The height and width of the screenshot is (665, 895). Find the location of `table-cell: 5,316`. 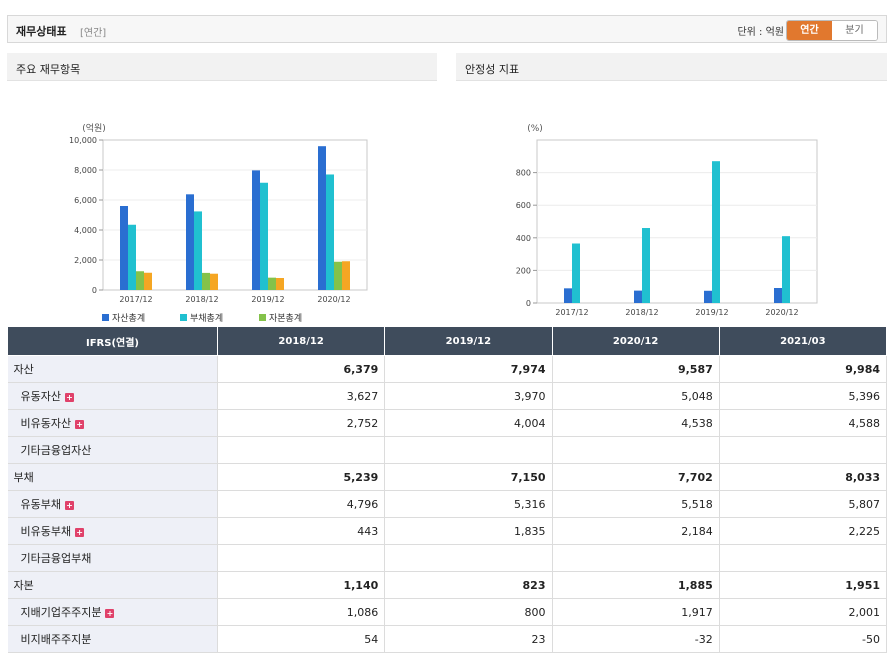

table-cell: 5,316 is located at coordinates (468, 504).